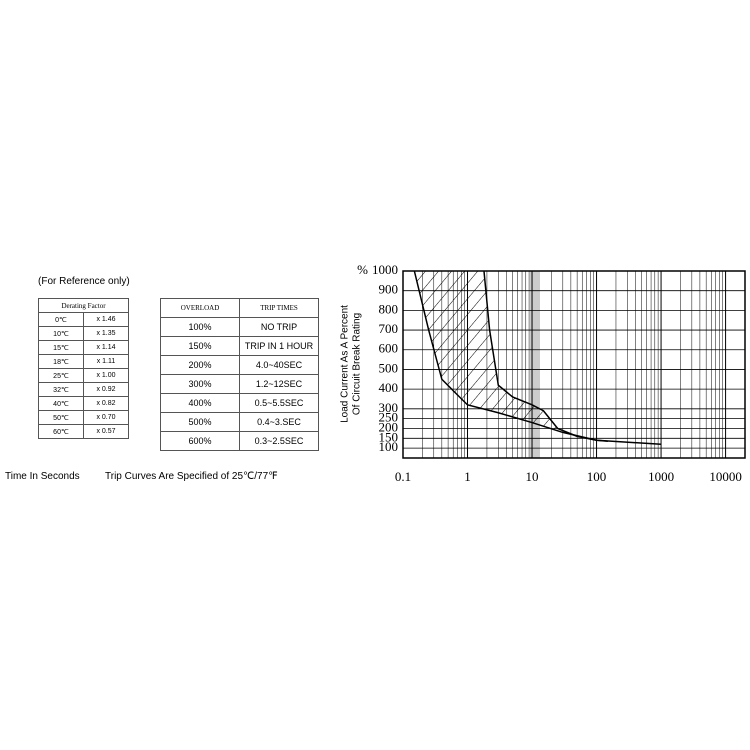  I want to click on y-tick-label: 400, so click(389, 387).